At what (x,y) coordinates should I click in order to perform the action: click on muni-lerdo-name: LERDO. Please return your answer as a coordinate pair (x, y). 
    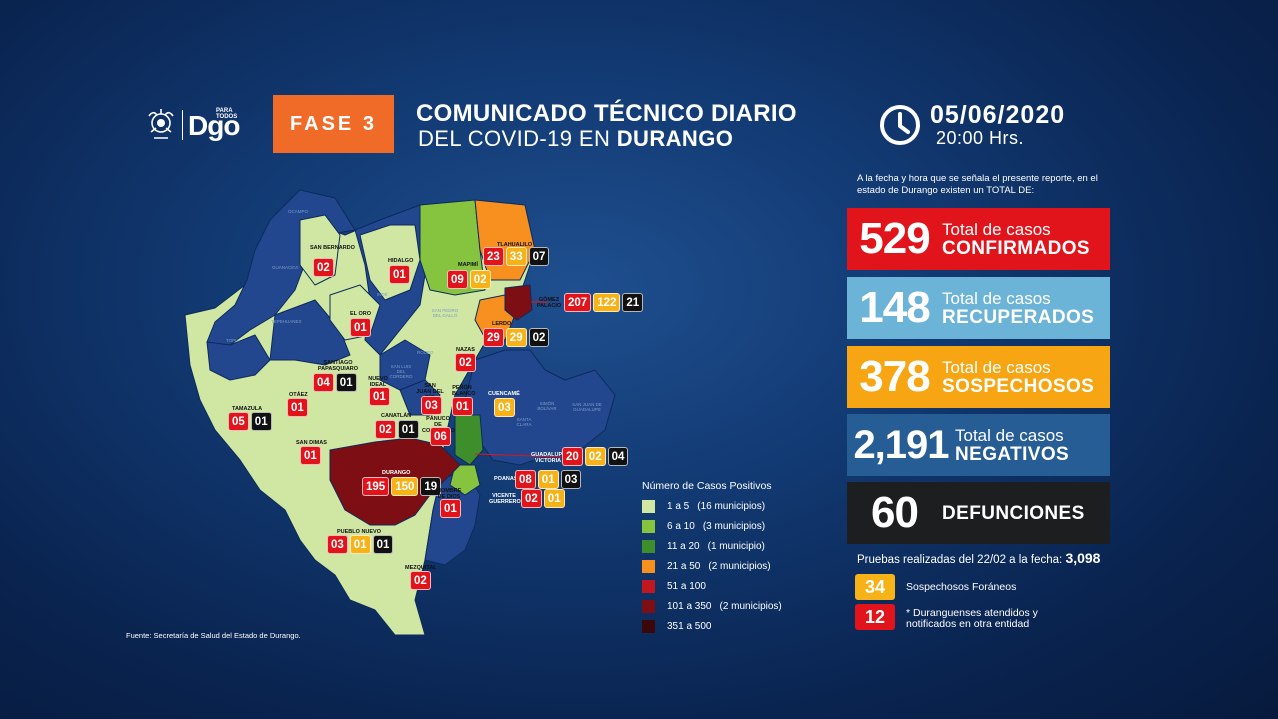
    Looking at the image, I should click on (502, 324).